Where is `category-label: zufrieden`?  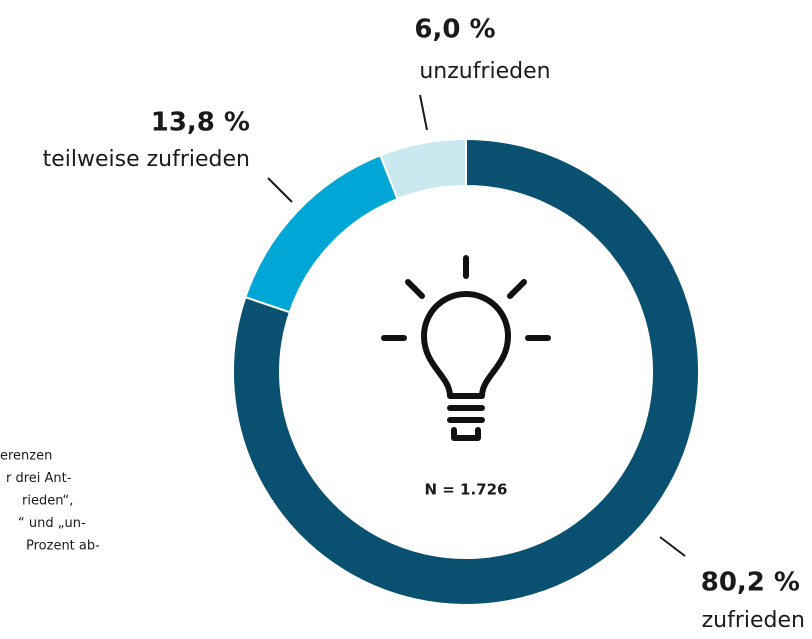 category-label: zufrieden is located at coordinates (753, 620).